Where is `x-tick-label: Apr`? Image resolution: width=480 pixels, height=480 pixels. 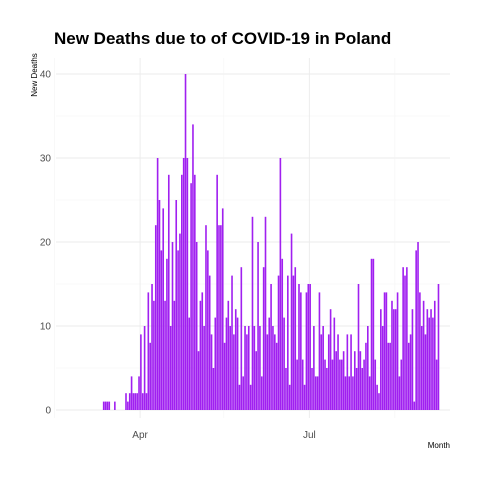
x-tick-label: Apr is located at coordinates (140, 435).